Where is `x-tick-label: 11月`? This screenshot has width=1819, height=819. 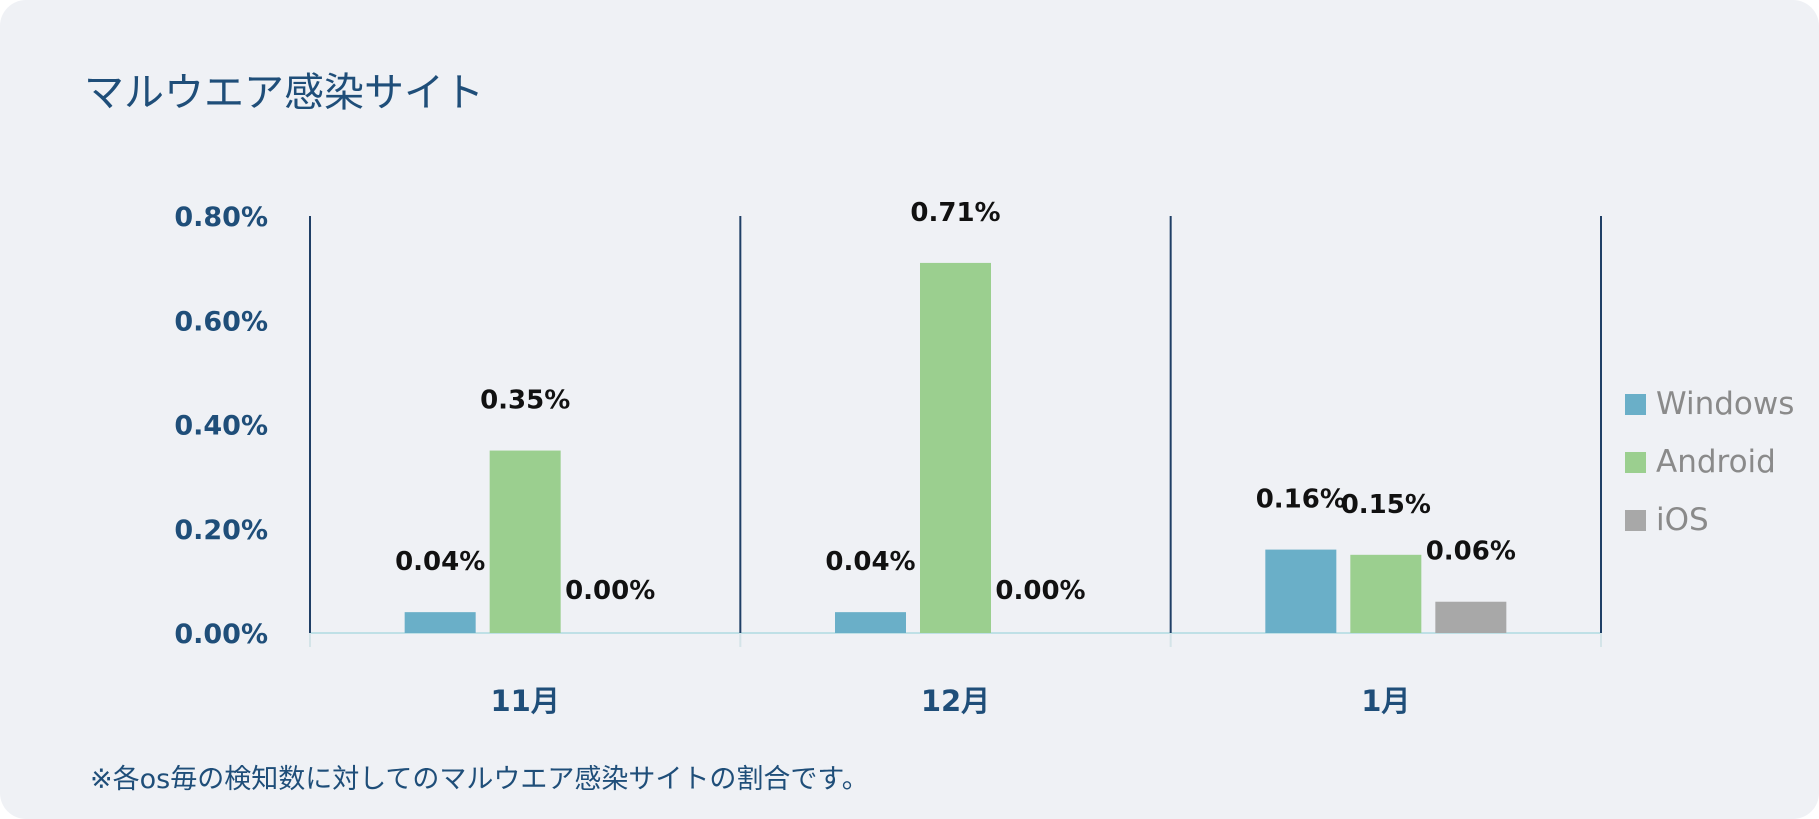 x-tick-label: 11月 is located at coordinates (524, 701).